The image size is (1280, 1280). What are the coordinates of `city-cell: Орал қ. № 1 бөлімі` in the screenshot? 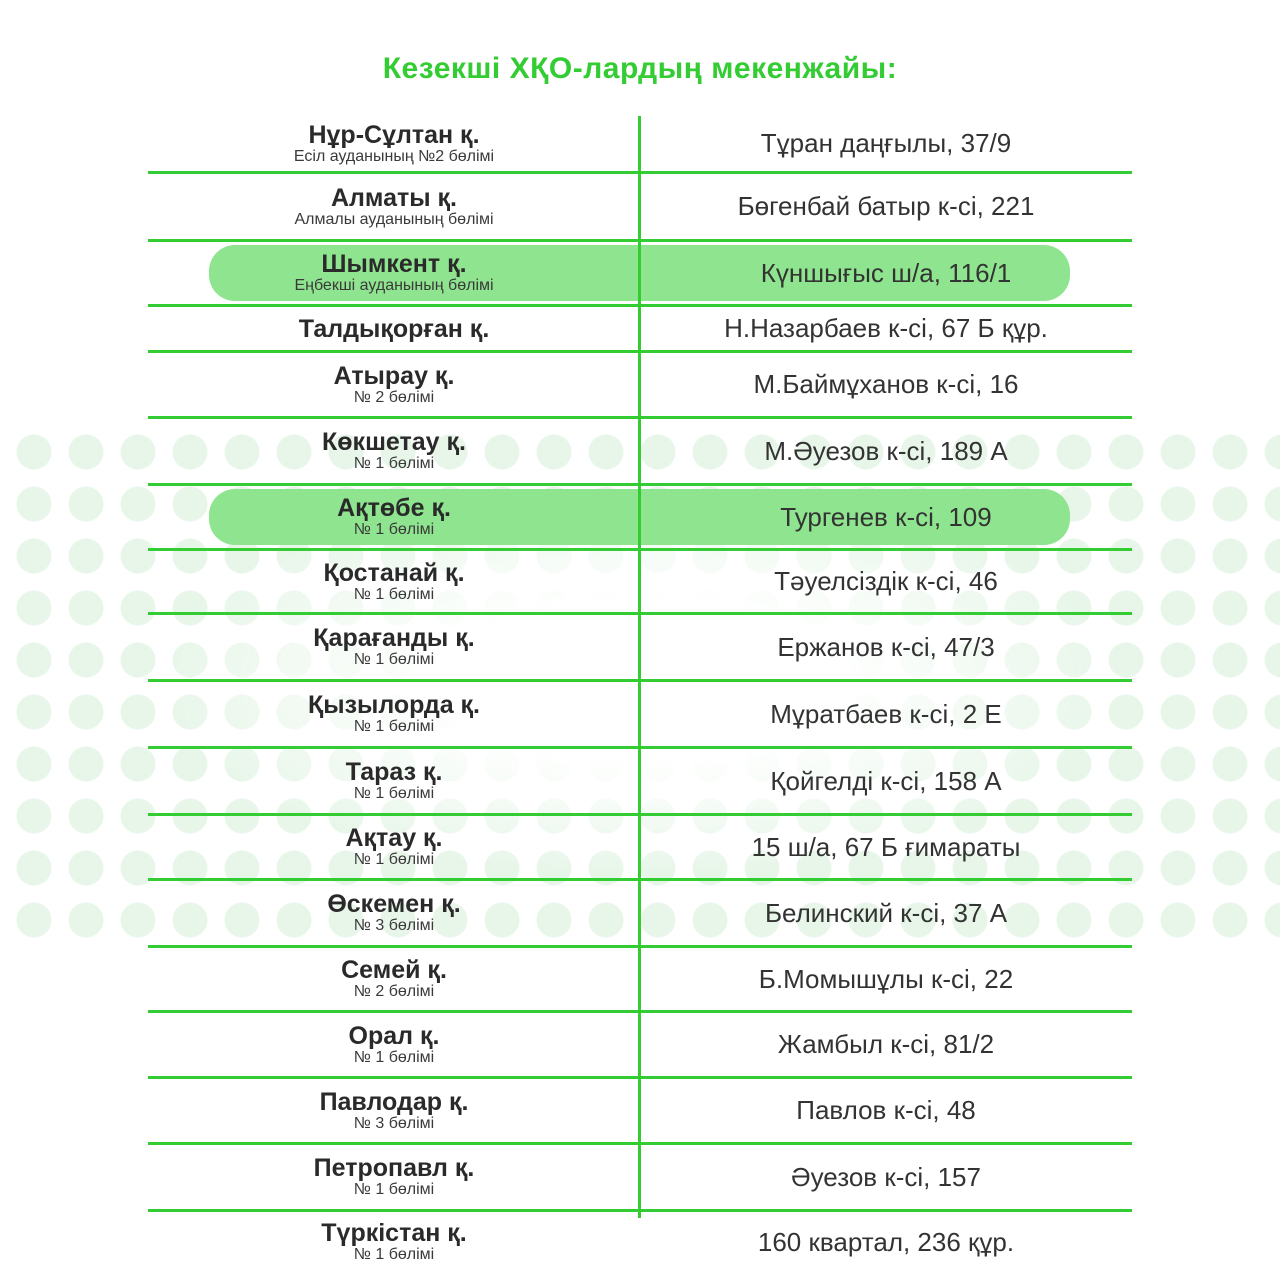 It's located at (394, 1044).